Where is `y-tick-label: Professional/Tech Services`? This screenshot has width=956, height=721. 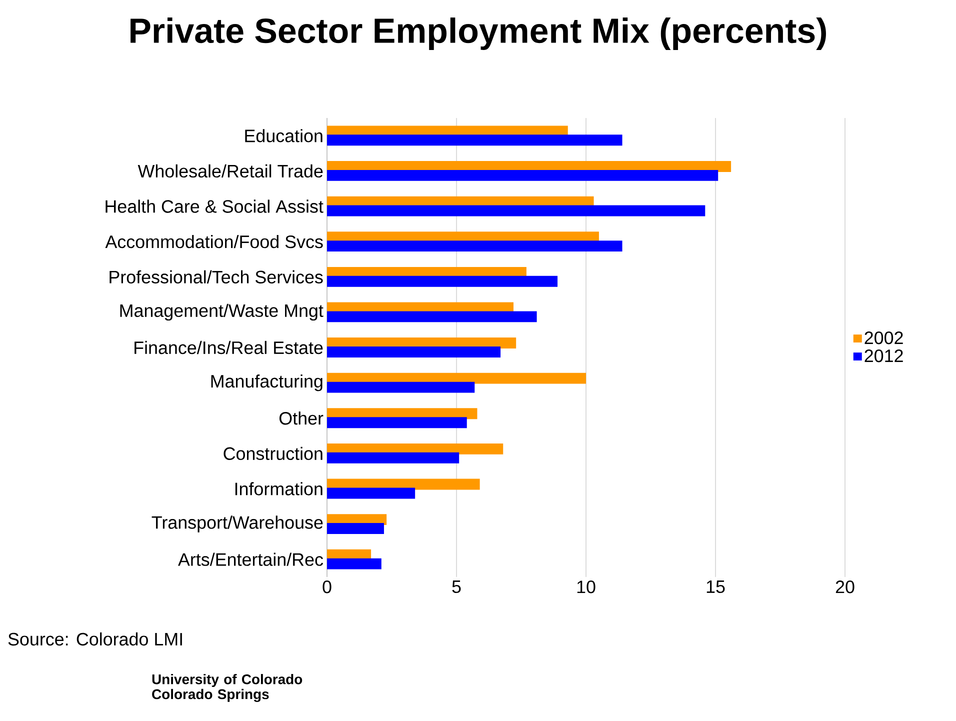 y-tick-label: Professional/Tech Services is located at coordinates (216, 277).